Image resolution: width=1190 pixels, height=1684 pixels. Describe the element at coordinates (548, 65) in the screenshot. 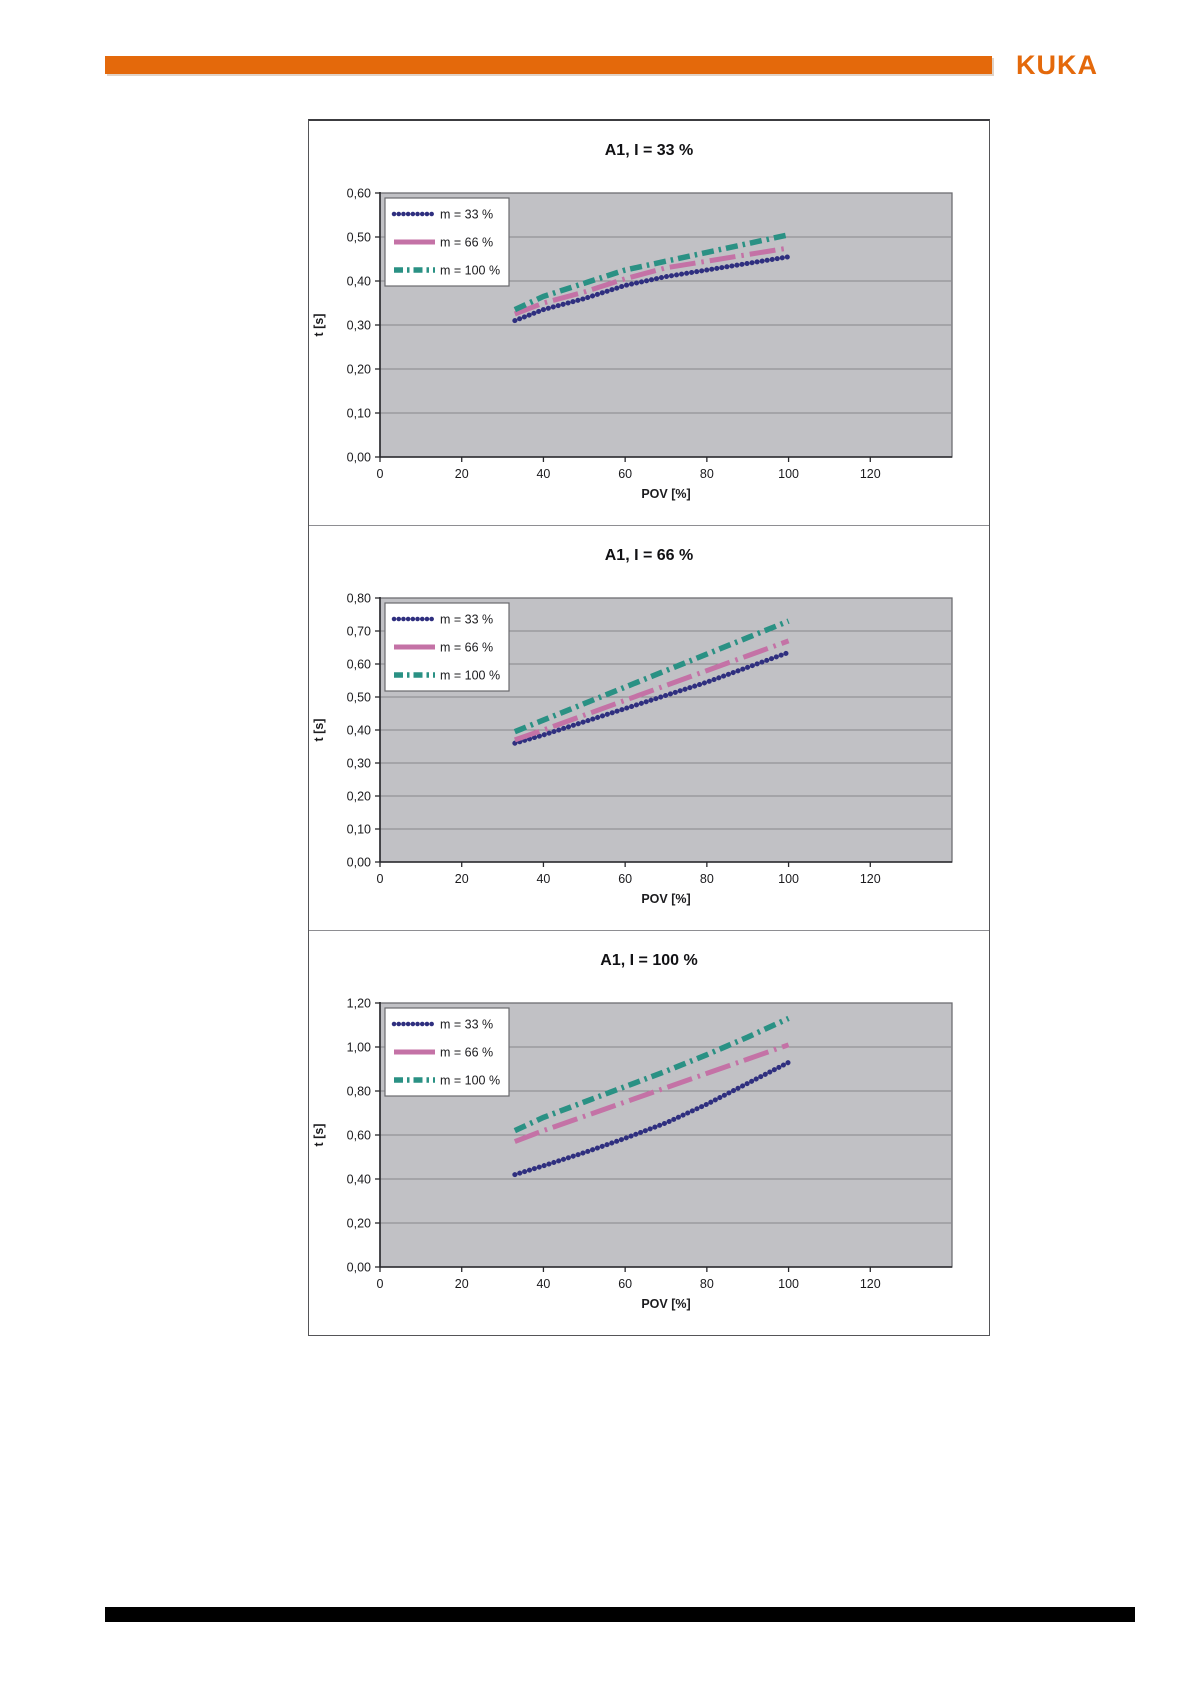

I see `header-rule-bar` at that location.